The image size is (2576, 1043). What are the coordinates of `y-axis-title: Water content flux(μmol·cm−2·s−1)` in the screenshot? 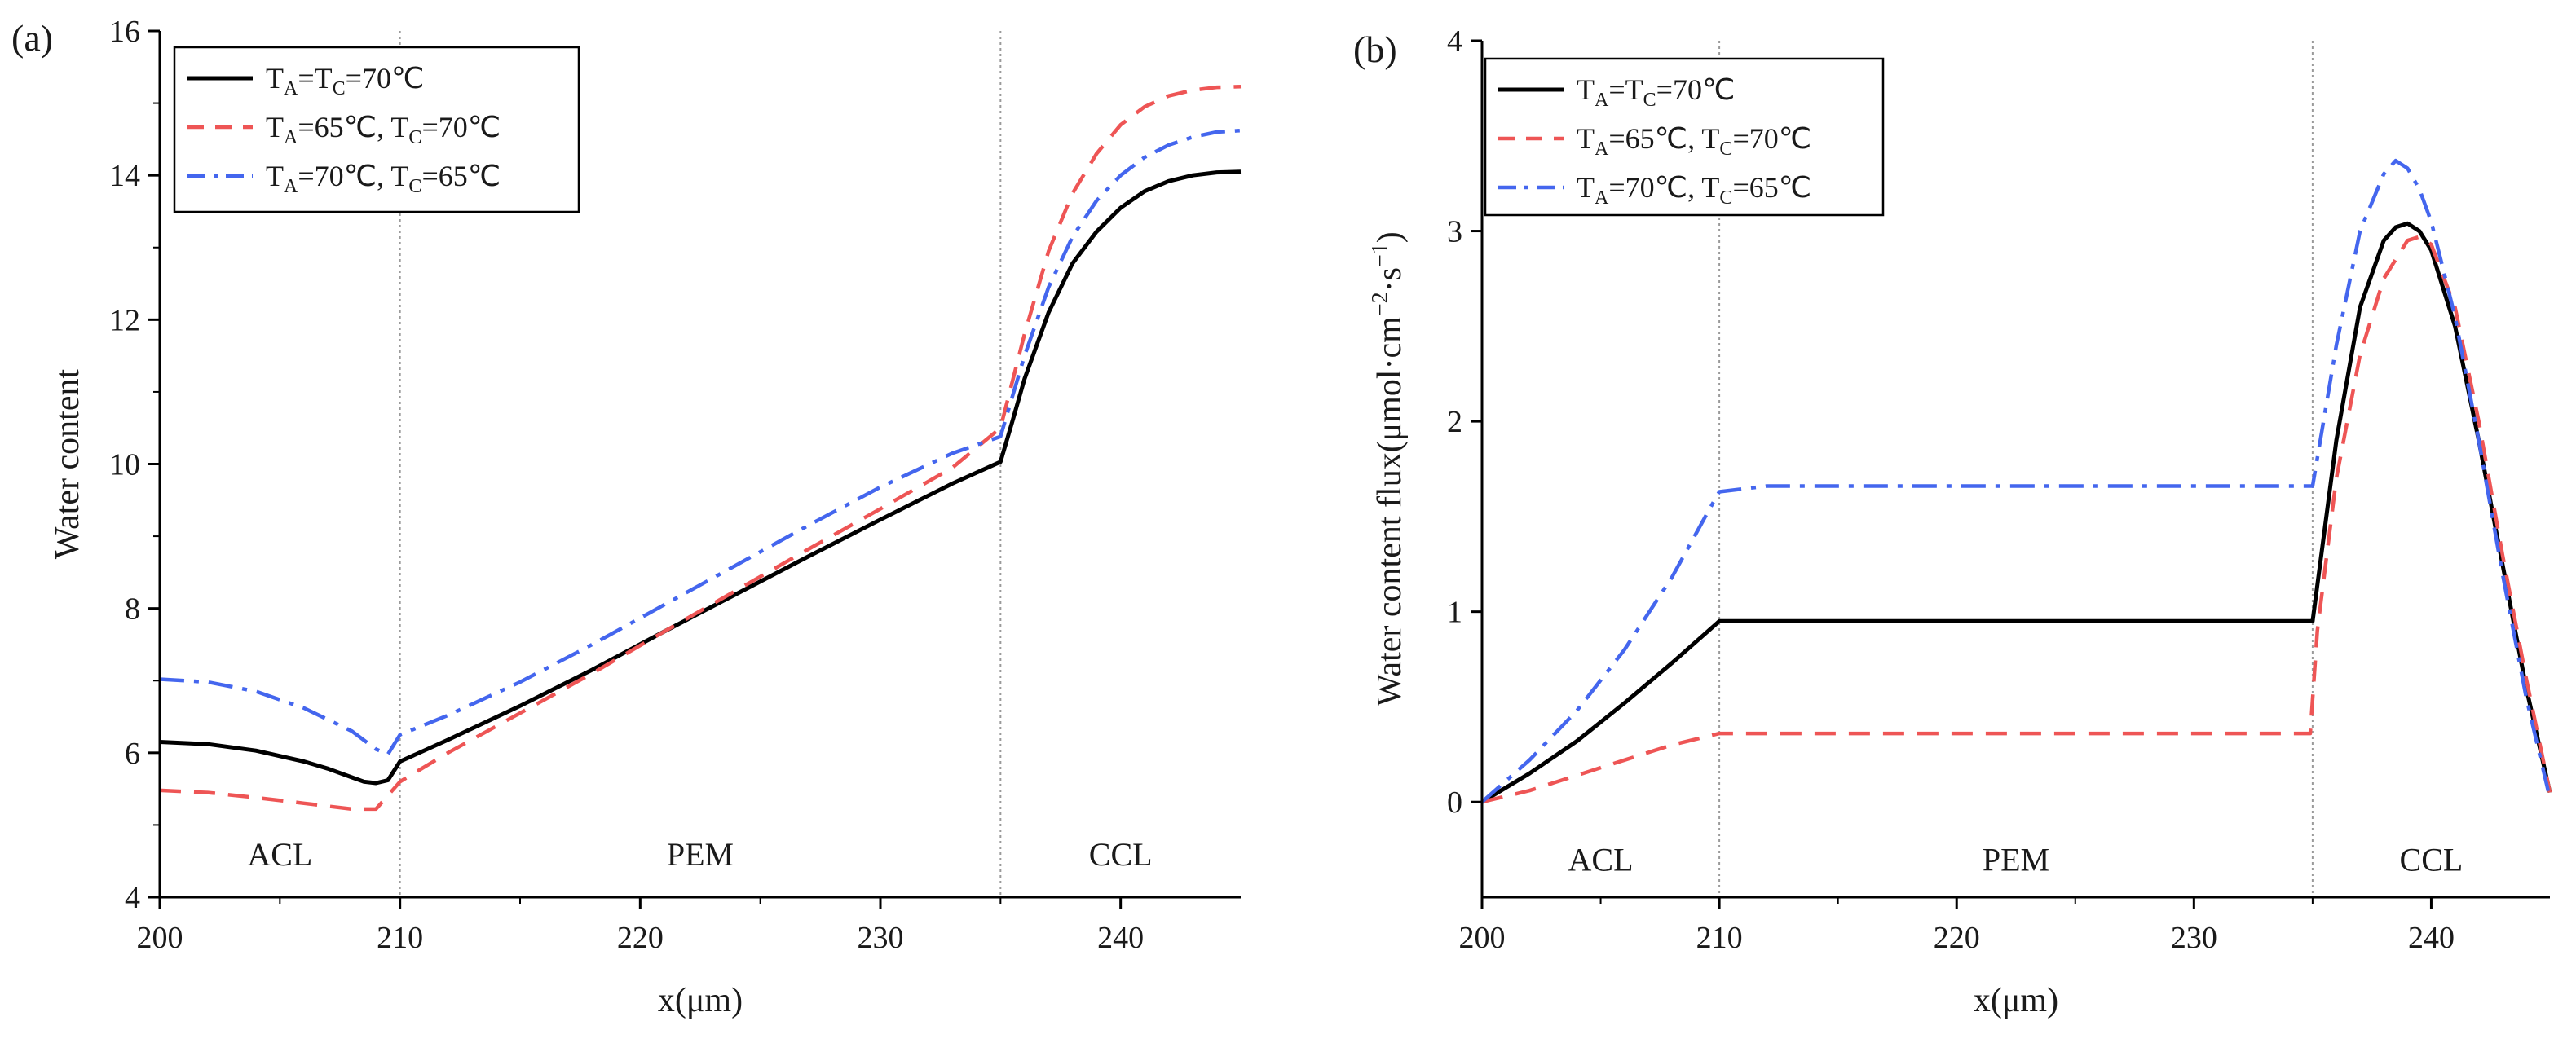 It's located at (1388, 468).